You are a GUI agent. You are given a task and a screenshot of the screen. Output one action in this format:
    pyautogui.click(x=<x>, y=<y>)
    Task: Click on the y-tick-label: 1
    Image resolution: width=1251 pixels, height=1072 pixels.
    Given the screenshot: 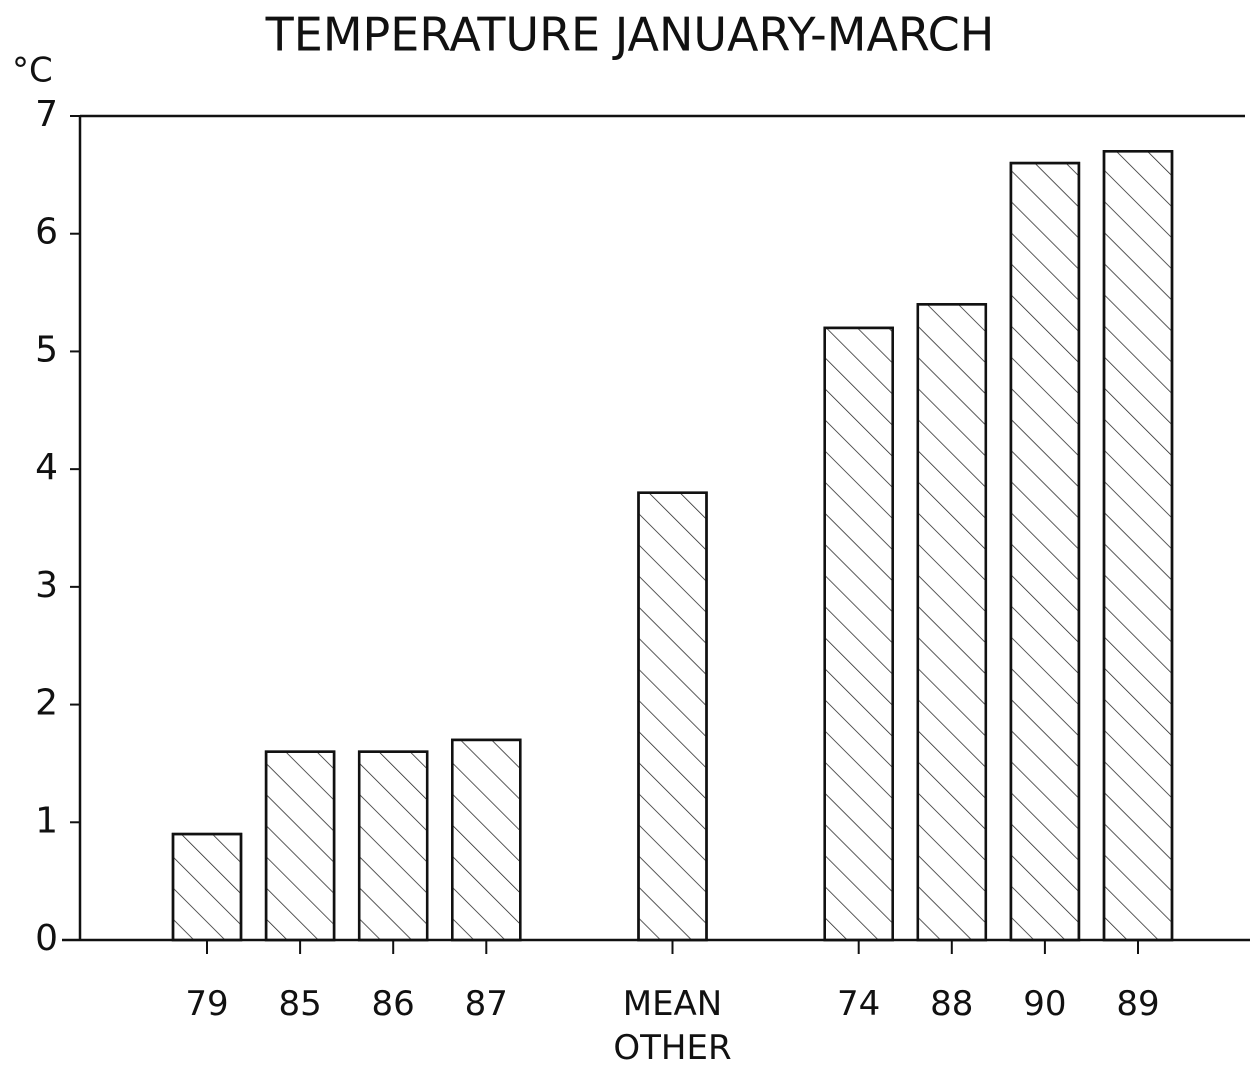 What is the action you would take?
    pyautogui.click(x=46, y=820)
    